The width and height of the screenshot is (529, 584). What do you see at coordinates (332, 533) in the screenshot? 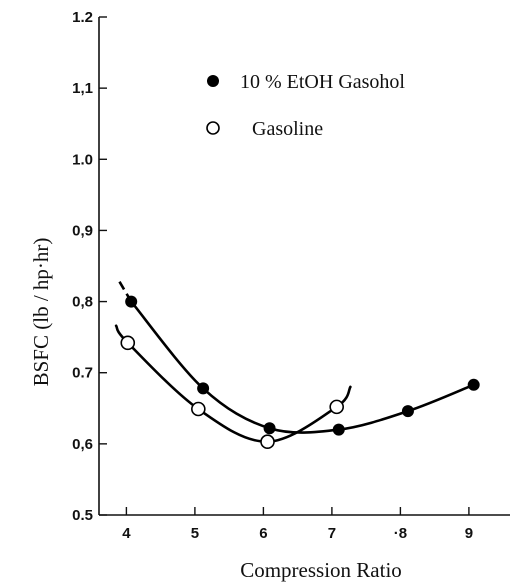
I see `x-tick-label: 7` at bounding box center [332, 533].